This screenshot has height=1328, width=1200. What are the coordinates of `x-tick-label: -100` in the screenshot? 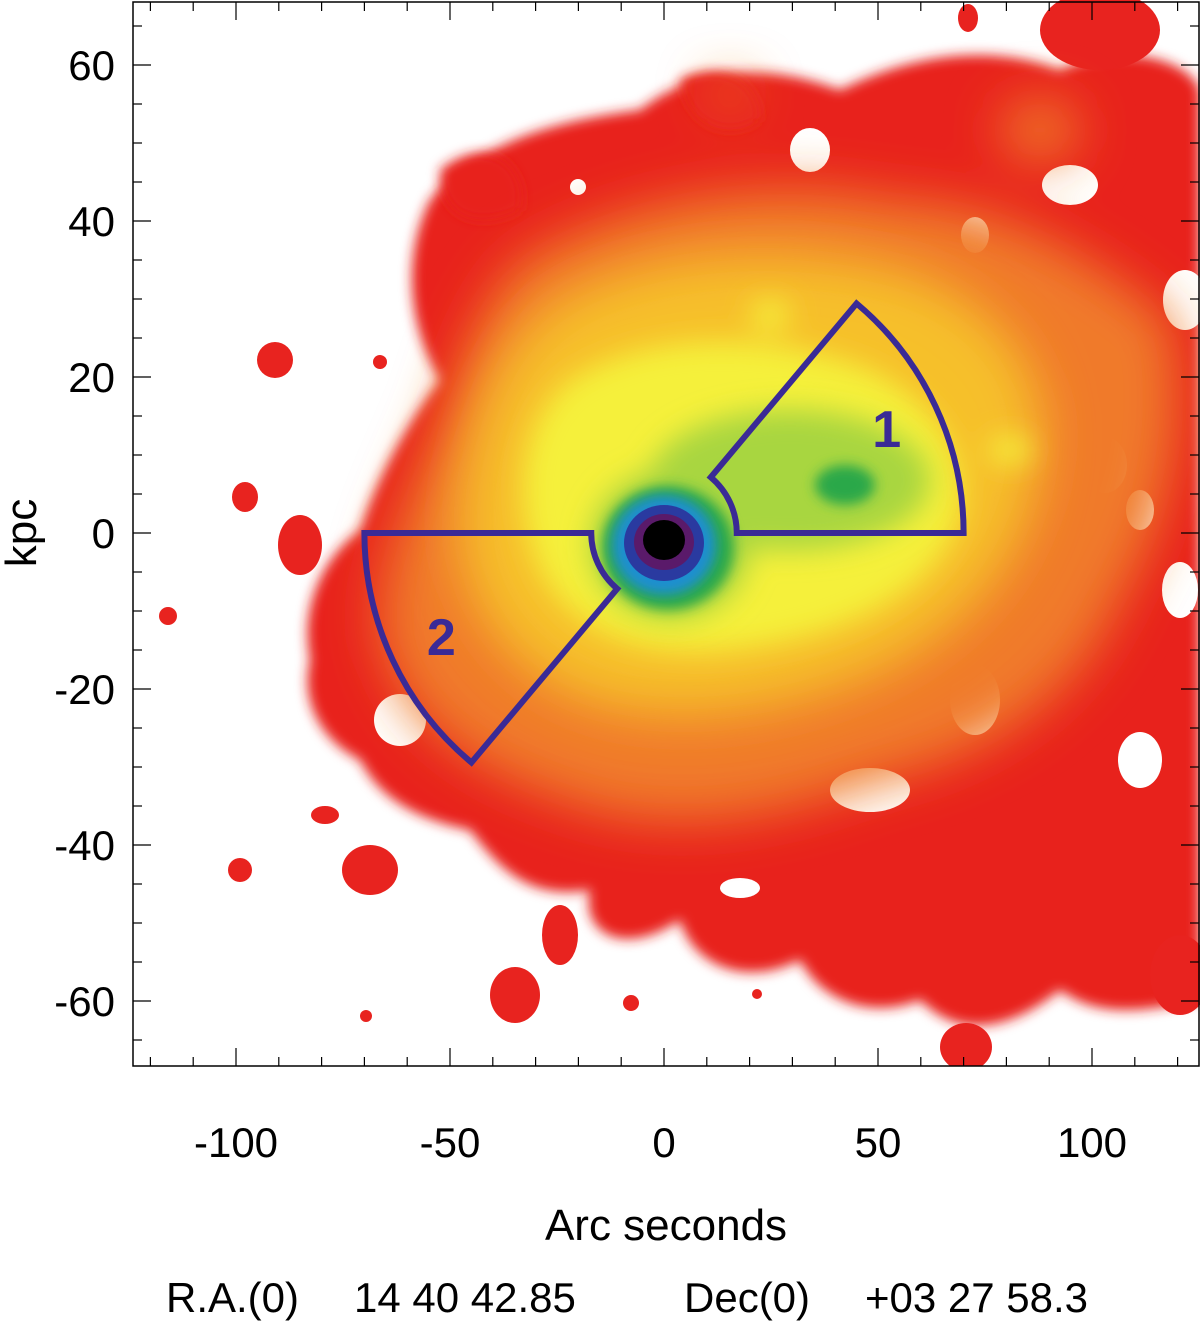 It's located at (236, 1142).